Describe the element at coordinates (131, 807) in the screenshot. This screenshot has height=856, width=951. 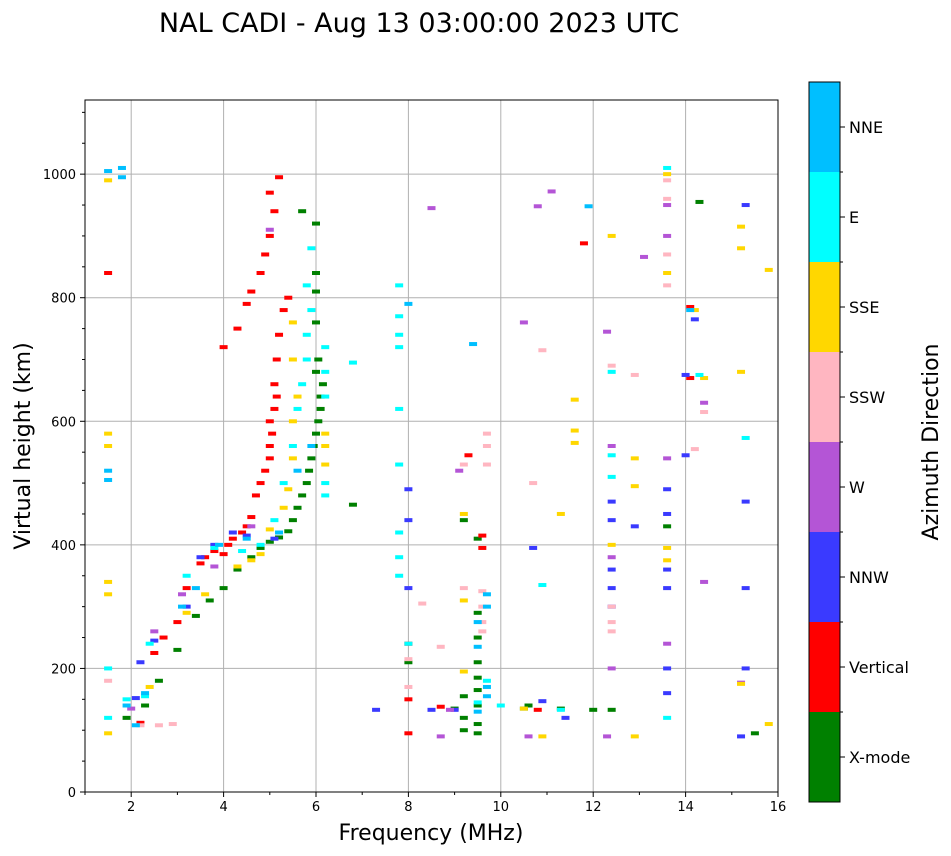
I see `x-tick-label: 2` at that location.